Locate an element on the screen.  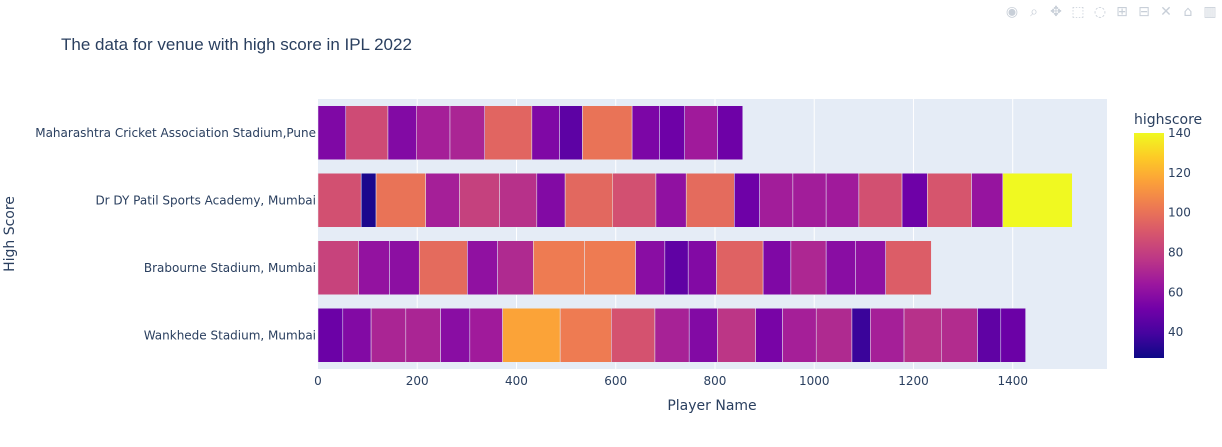
colorbar-tick-label: 140 is located at coordinates (1179, 133).